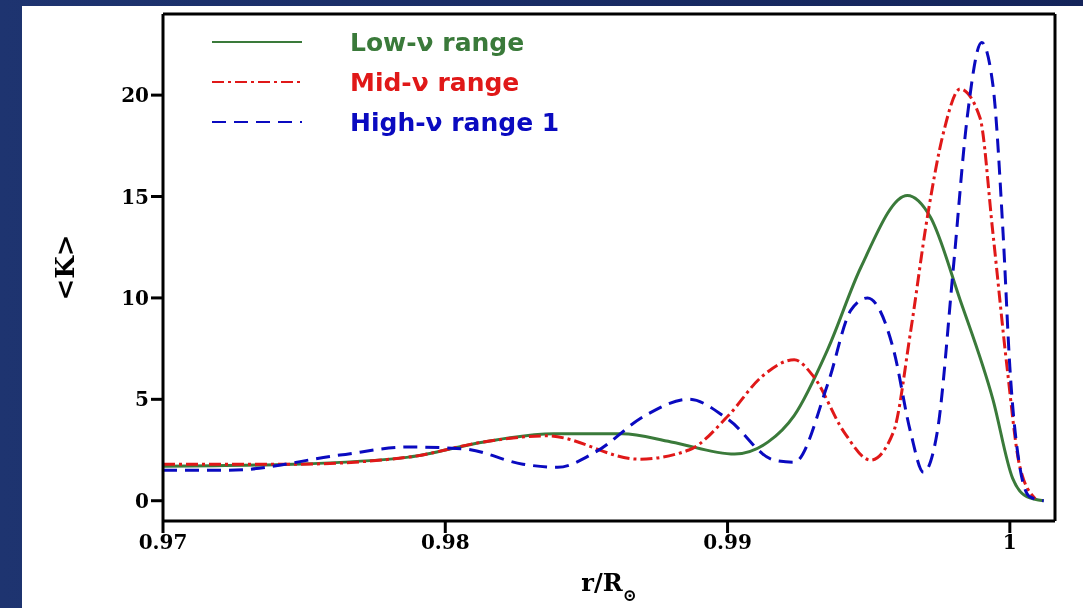 This screenshot has height=608, width=1083. Describe the element at coordinates (609, 586) in the screenshot. I see `x-axis-title: r/R$_{⊙}$` at that location.